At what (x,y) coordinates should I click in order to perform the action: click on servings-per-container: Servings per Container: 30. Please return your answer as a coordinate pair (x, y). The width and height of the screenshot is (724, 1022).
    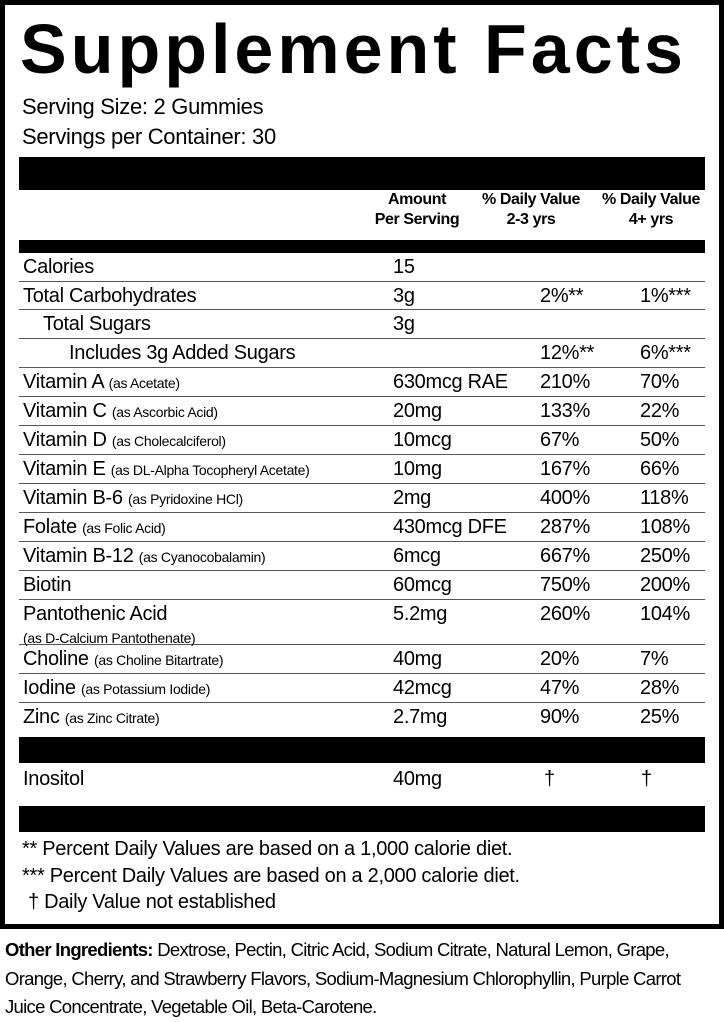
    Looking at the image, I should click on (149, 136).